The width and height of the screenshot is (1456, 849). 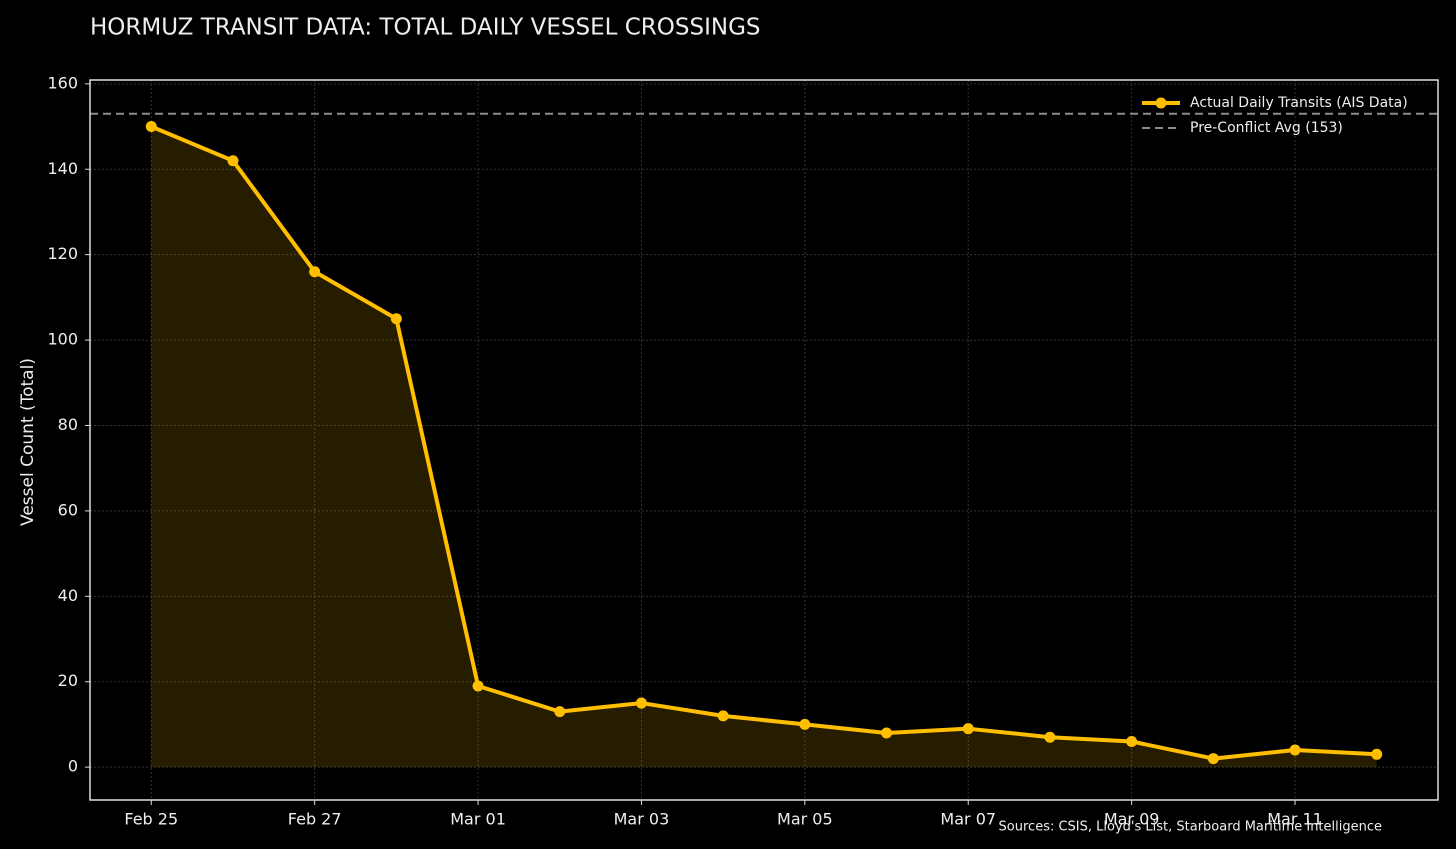 I want to click on x-tick-label: Mar 07, so click(x=968, y=819).